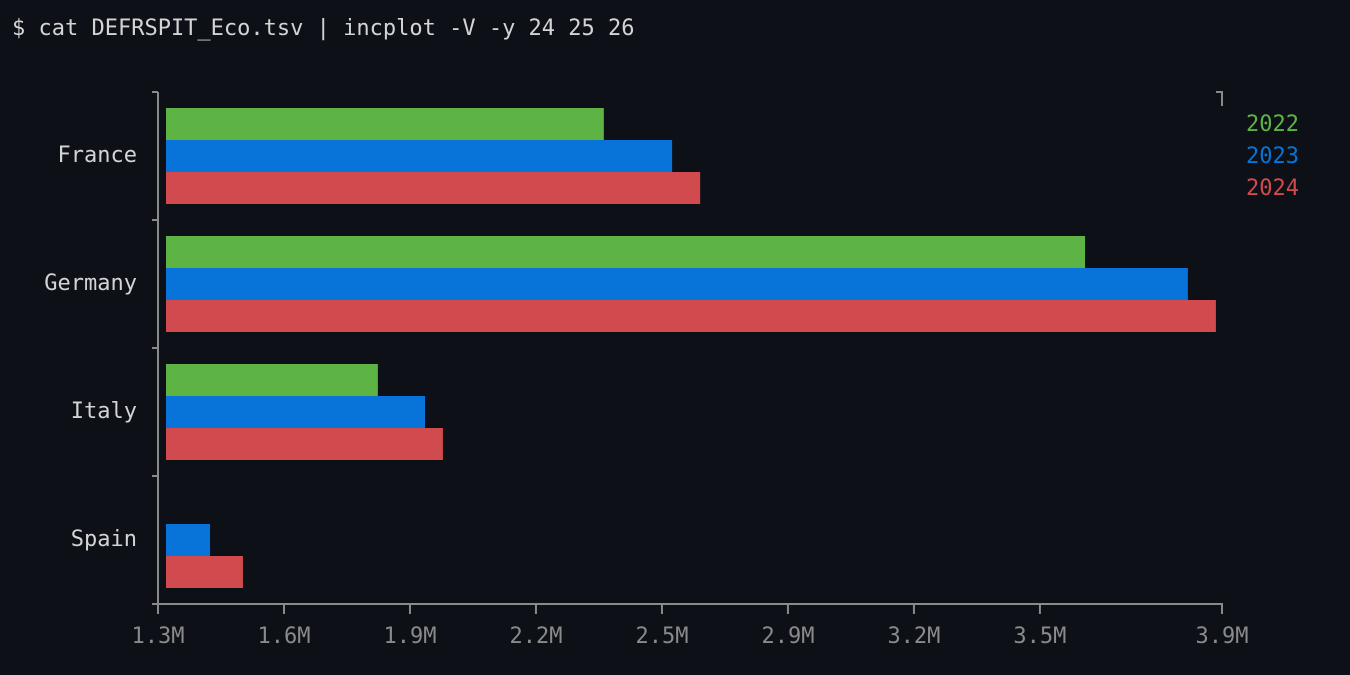 The width and height of the screenshot is (1350, 675). I want to click on x-tick-label: 3.9M, so click(1222, 636).